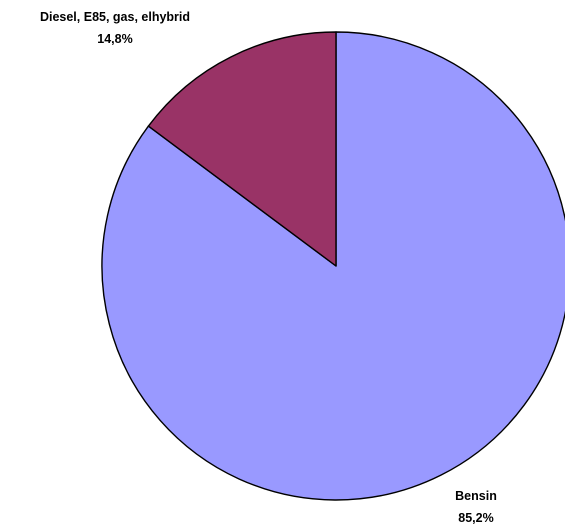 Image resolution: width=565 pixels, height=531 pixels. I want to click on slice-name-diesel-e85-gas-elhybrid: Diesel, E85, gas, elhybrid, so click(115, 17).